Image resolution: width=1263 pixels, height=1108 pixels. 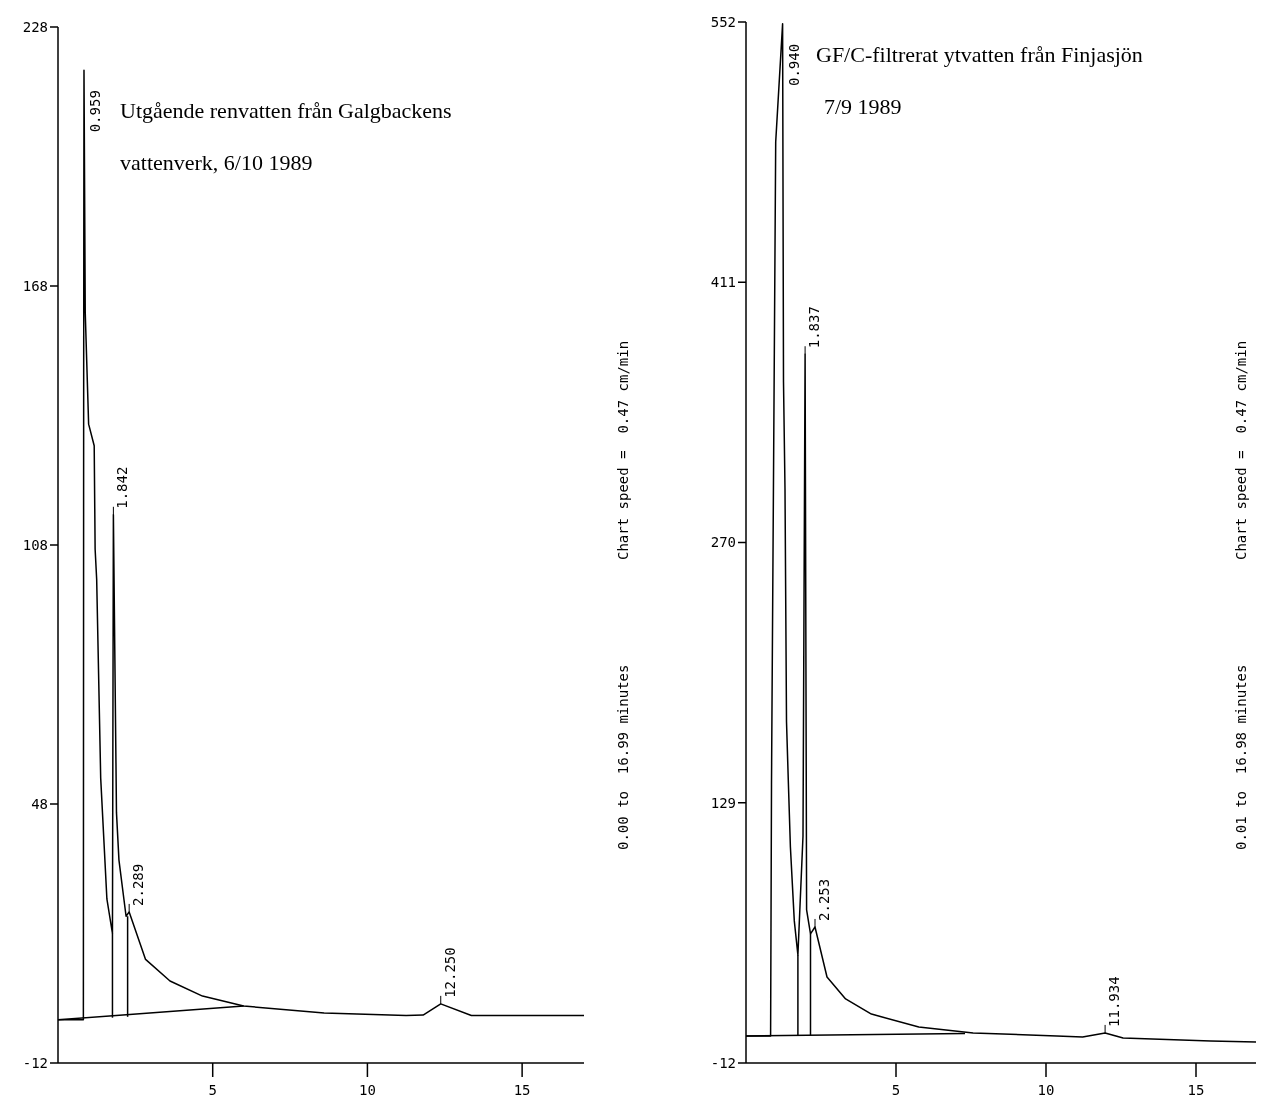 What do you see at coordinates (122, 487) in the screenshot?
I see `annotation: 1.842` at bounding box center [122, 487].